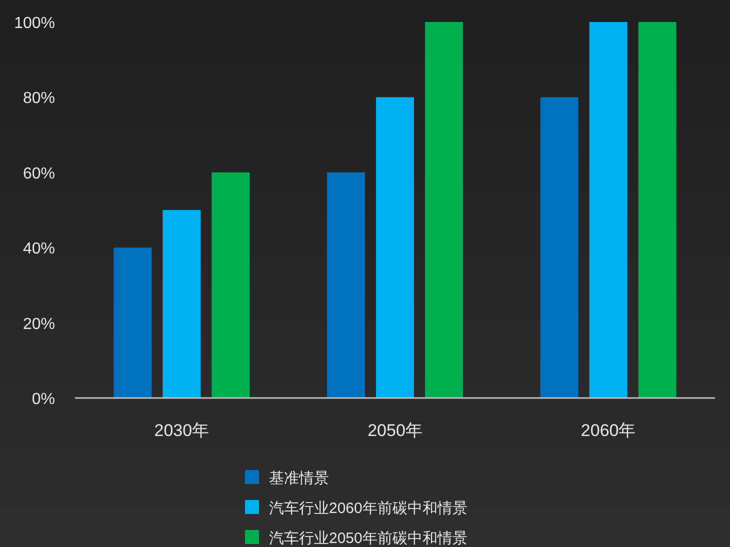 Image resolution: width=730 pixels, height=547 pixels. What do you see at coordinates (43, 399) in the screenshot?
I see `y-tick-label: 0%` at bounding box center [43, 399].